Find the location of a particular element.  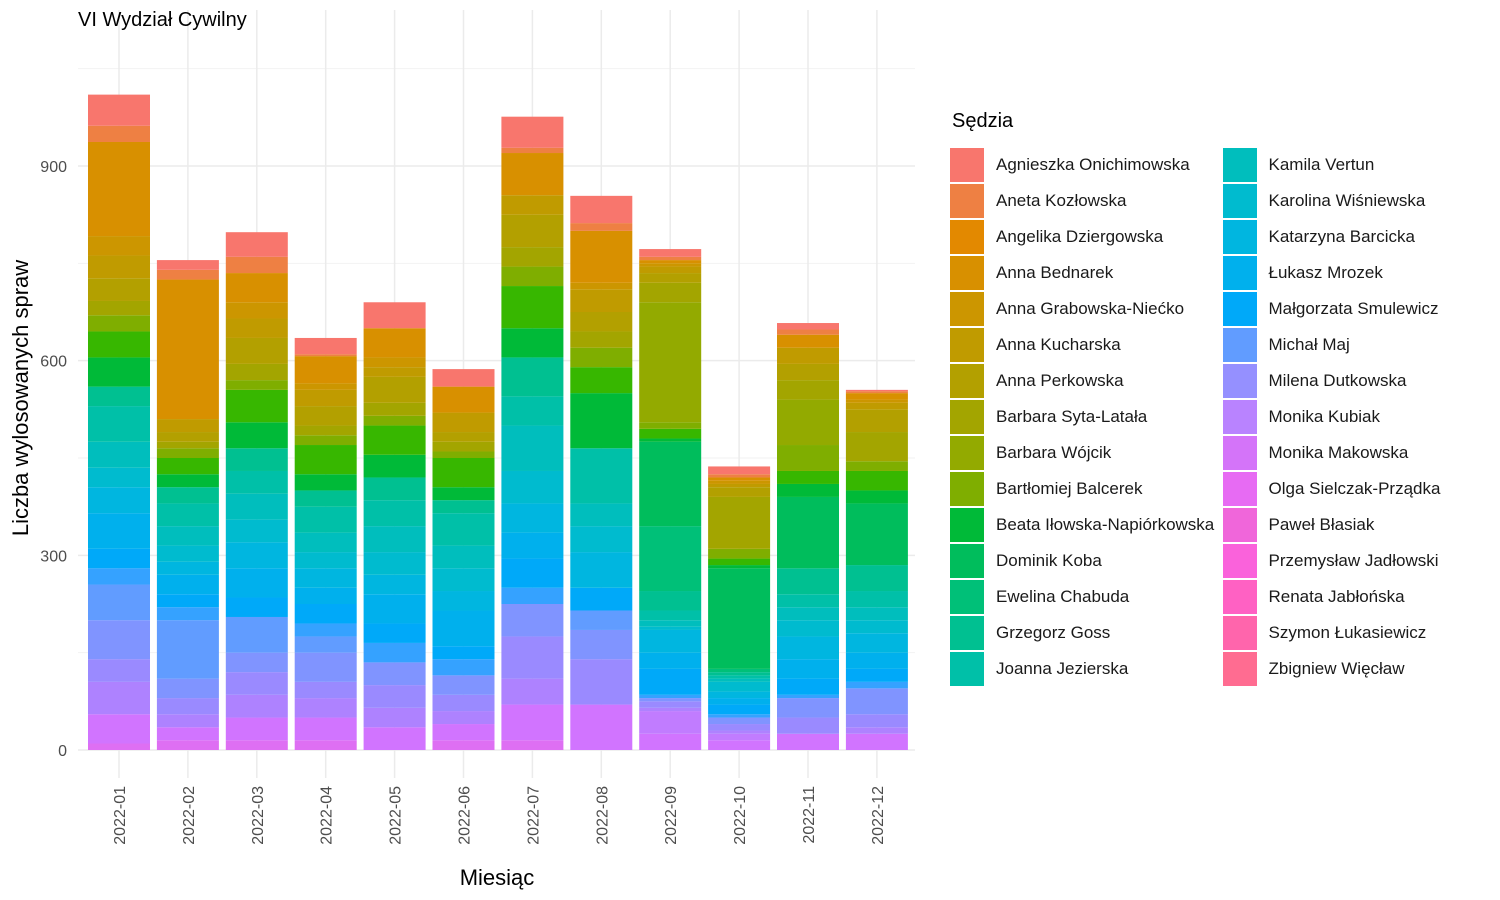

legend-label: Barbara Syta-Latała is located at coordinates (1072, 416).